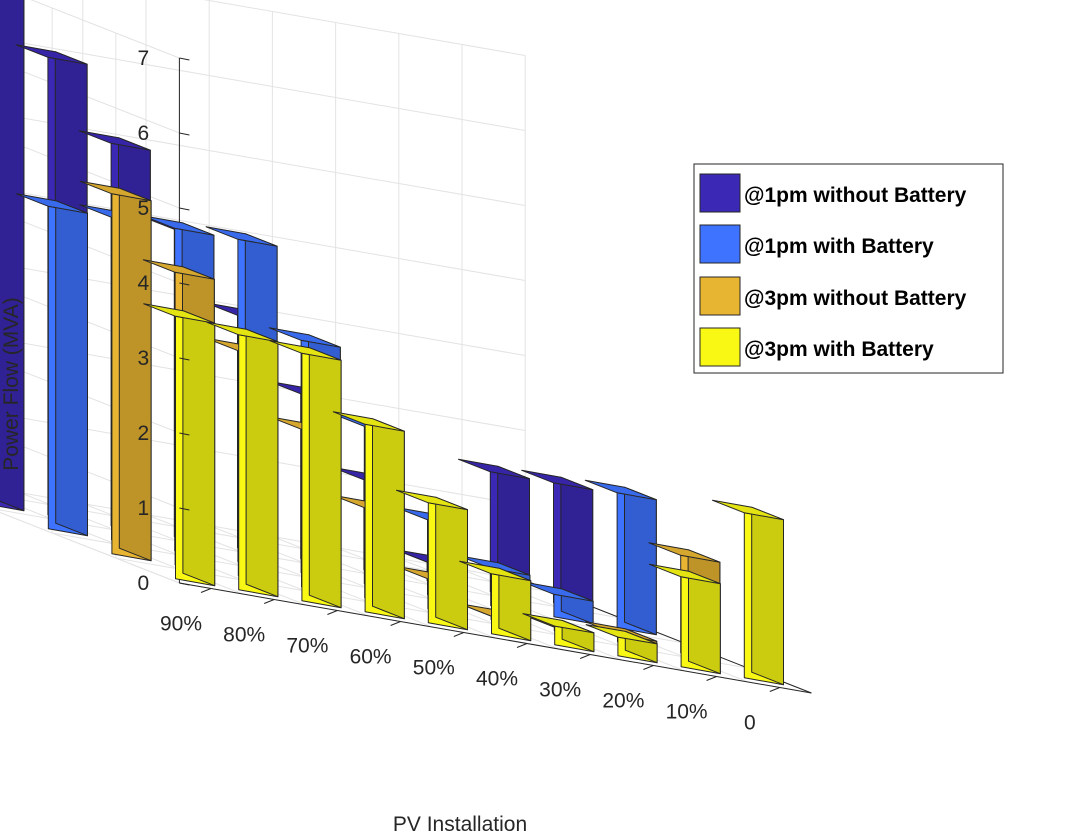 The height and width of the screenshot is (833, 1076). What do you see at coordinates (144, 208) in the screenshot?
I see `z-tick-label: 5` at bounding box center [144, 208].